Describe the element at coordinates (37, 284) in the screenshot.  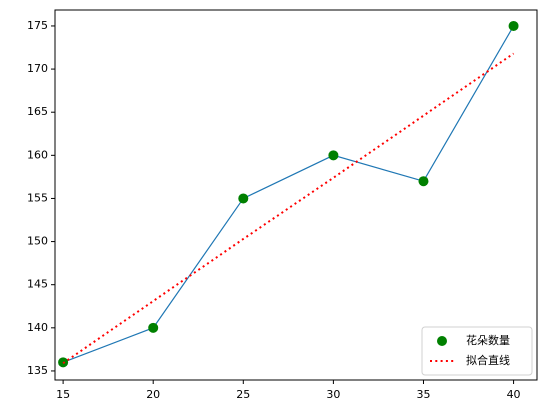
I see `y-tick-label: 145` at that location.